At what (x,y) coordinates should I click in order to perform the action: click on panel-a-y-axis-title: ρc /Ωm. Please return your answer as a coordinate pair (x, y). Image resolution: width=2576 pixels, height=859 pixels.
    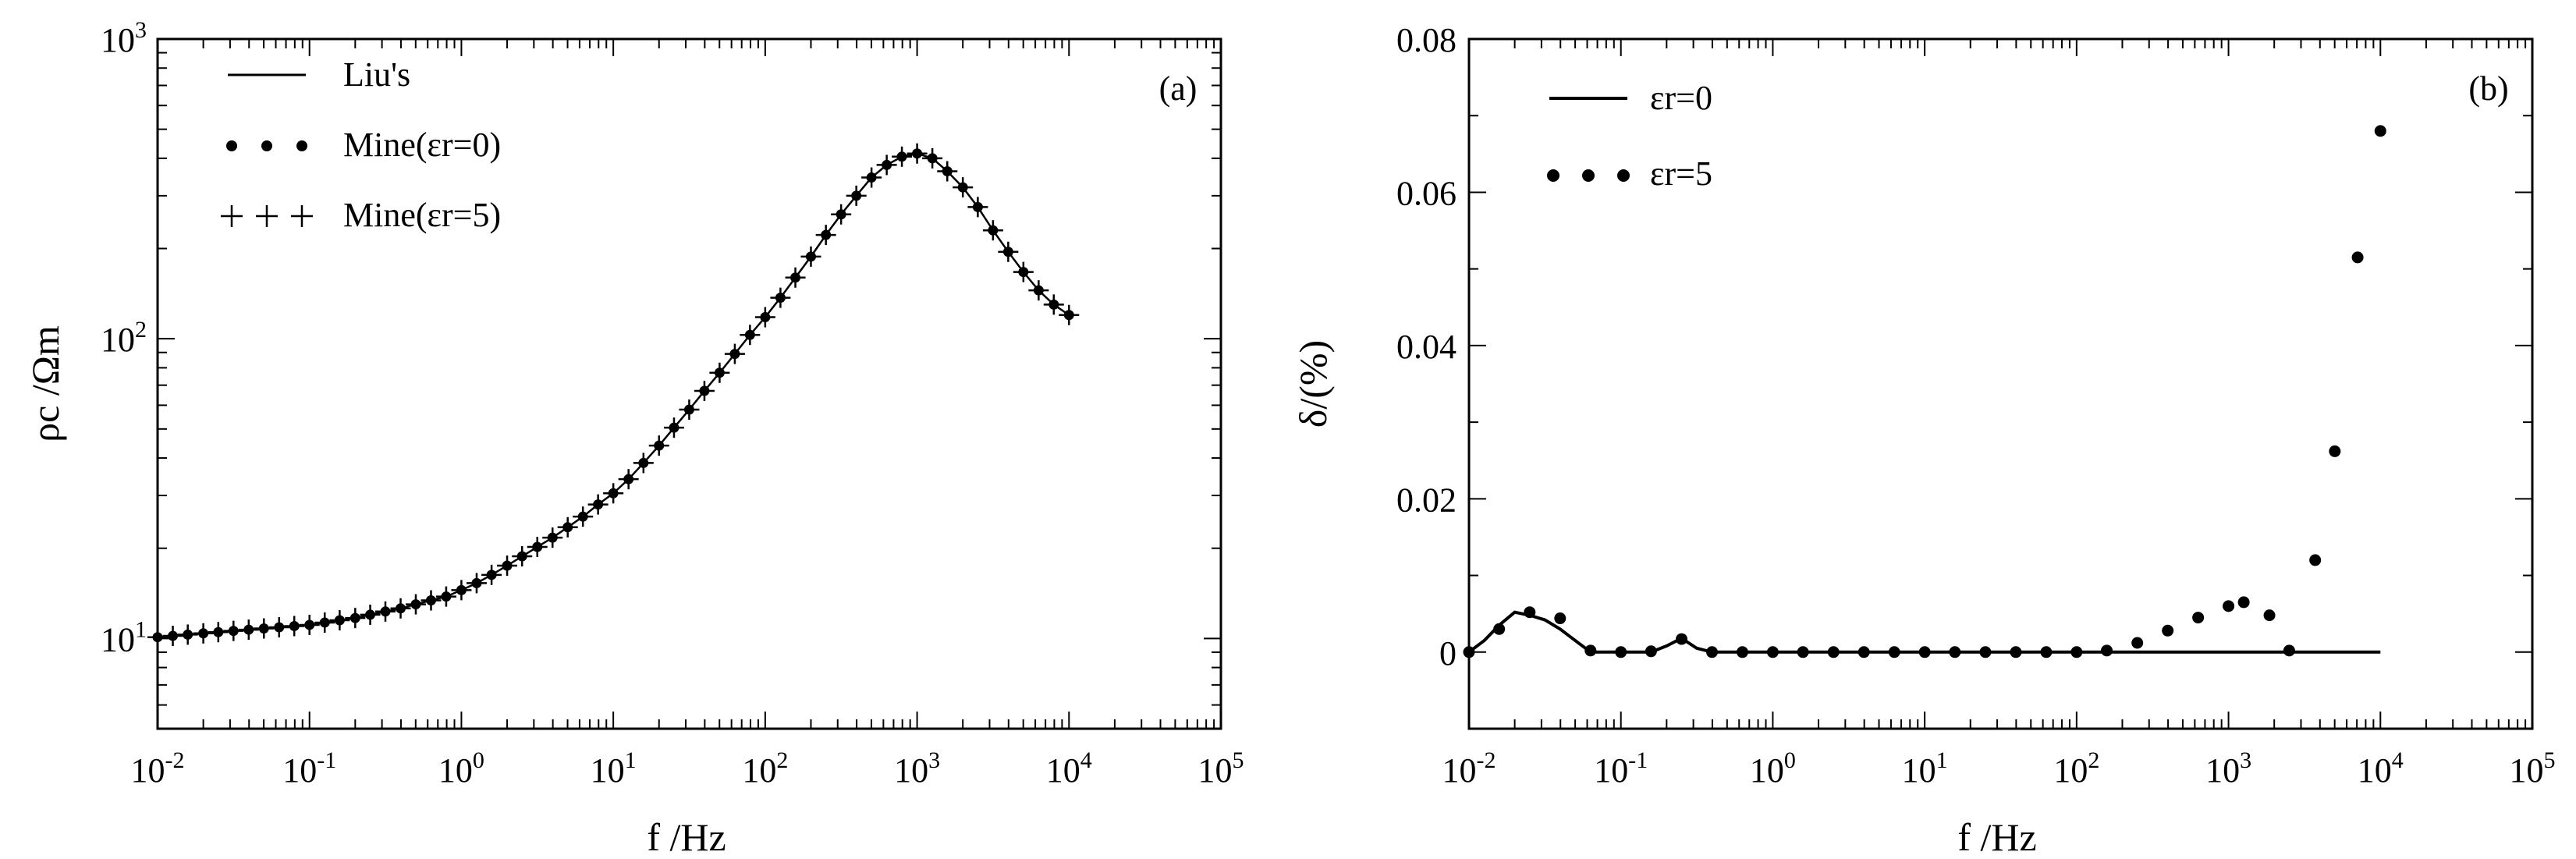
    Looking at the image, I should click on (45, 383).